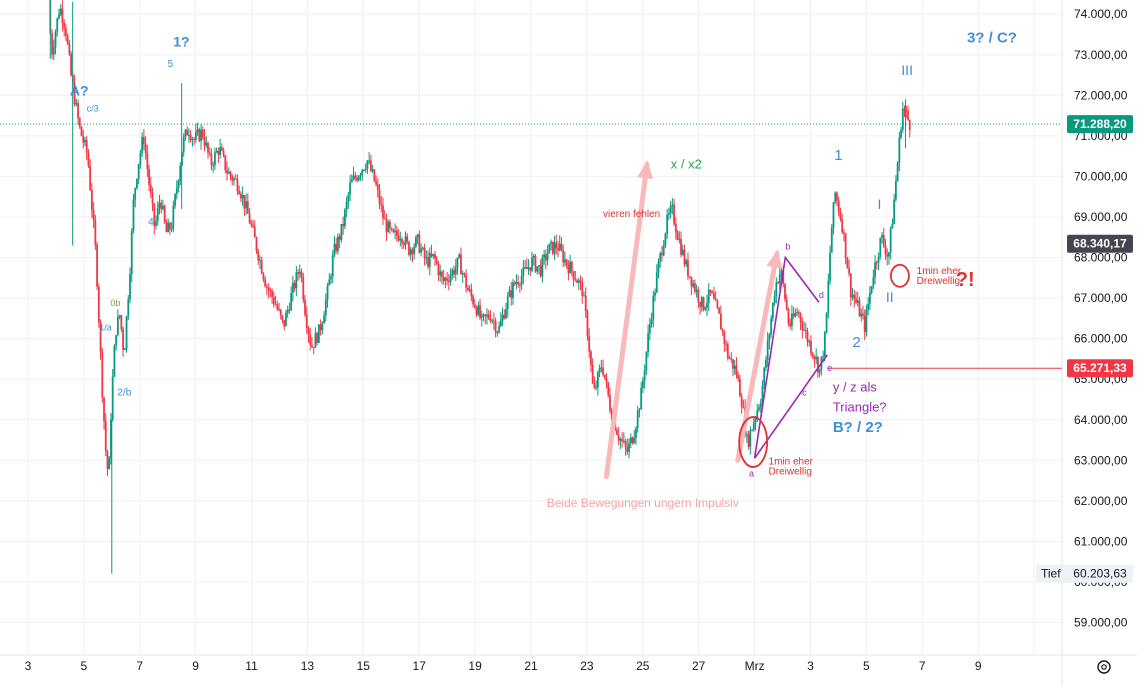  Describe the element at coordinates (1101, 95) in the screenshot. I see `price-tick-label: 72.000,00` at that location.